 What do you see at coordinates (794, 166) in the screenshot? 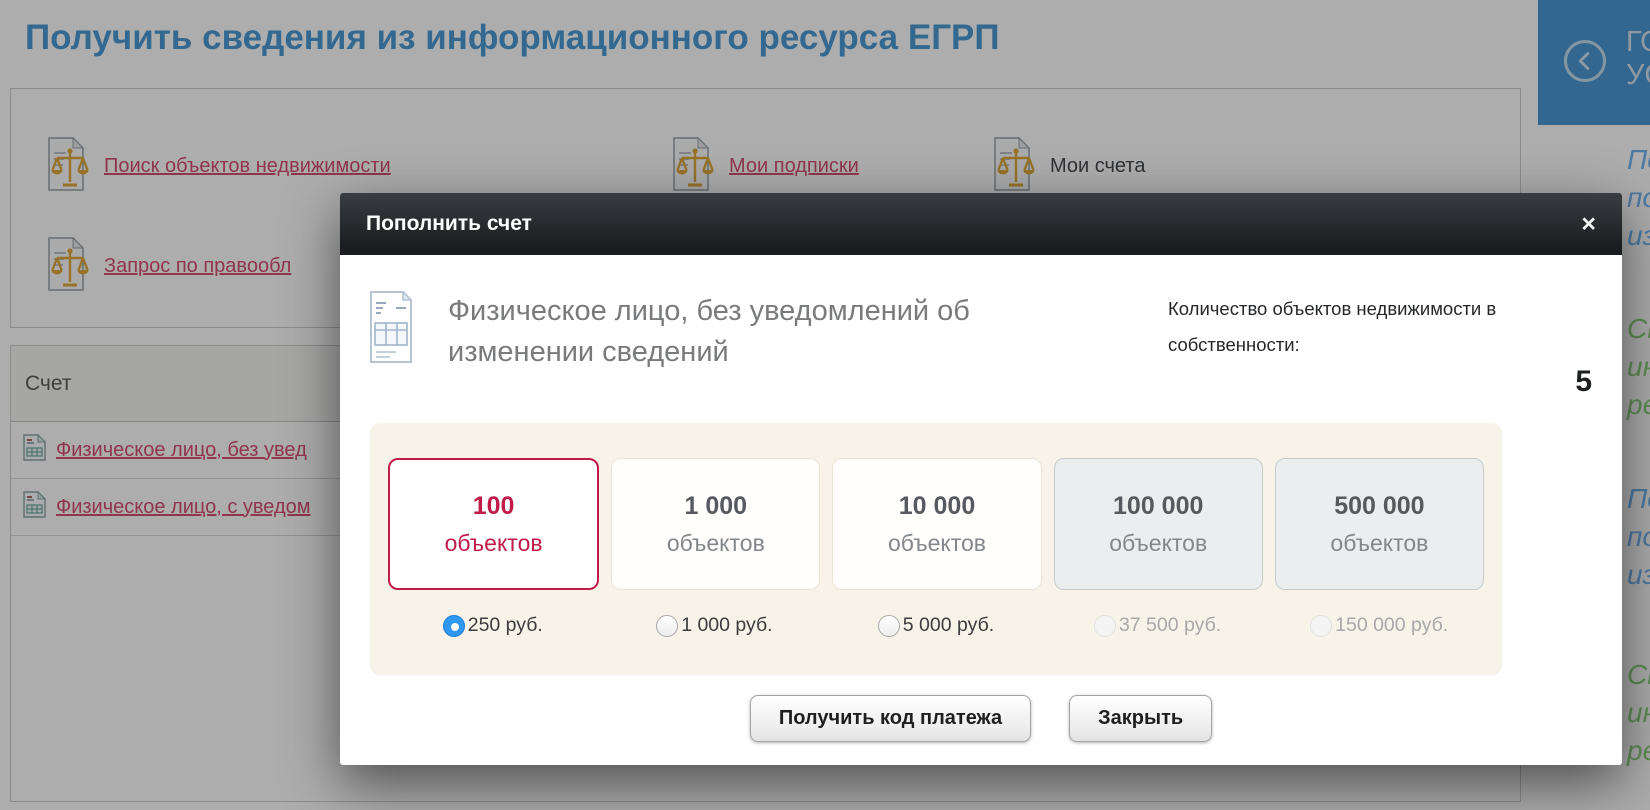
I see `nav-link-label: Мои подписки` at bounding box center [794, 166].